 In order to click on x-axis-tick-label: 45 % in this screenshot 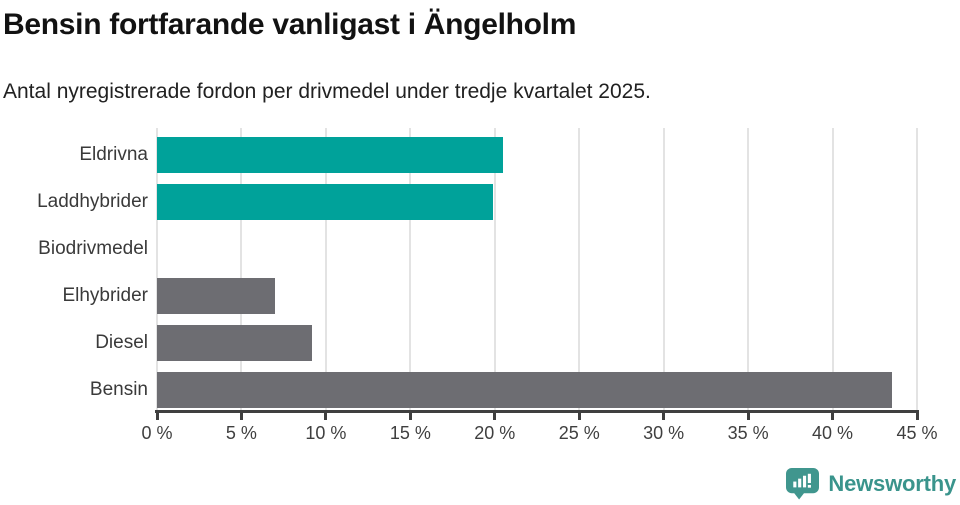, I will do `click(917, 433)`.